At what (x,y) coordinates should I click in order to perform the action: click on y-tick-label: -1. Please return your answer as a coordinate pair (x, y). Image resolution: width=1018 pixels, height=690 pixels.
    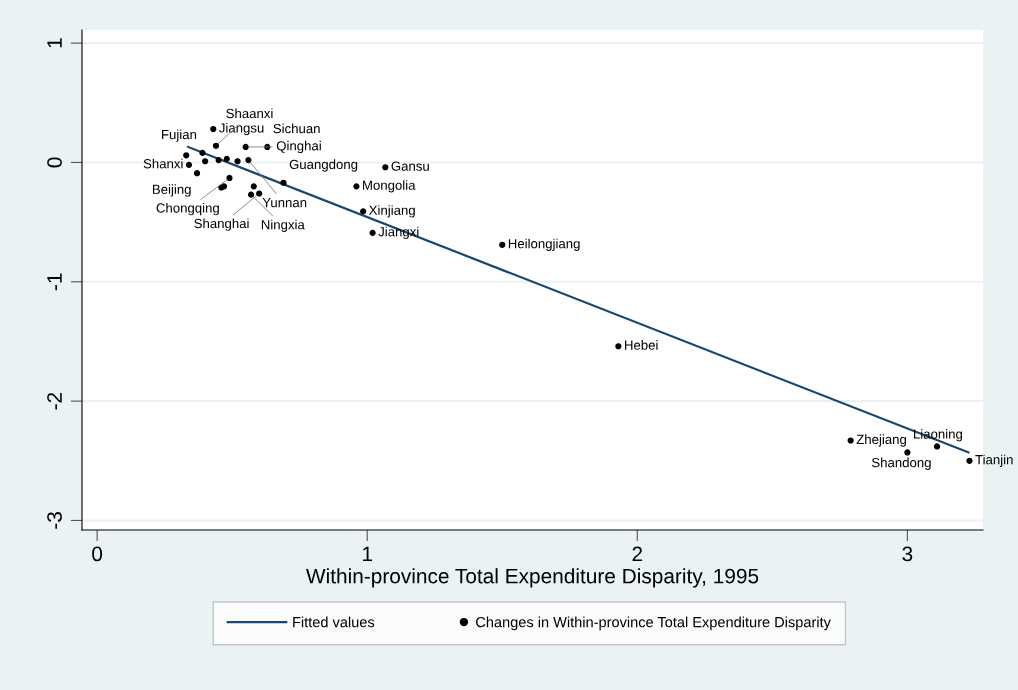
    Looking at the image, I should click on (54, 282).